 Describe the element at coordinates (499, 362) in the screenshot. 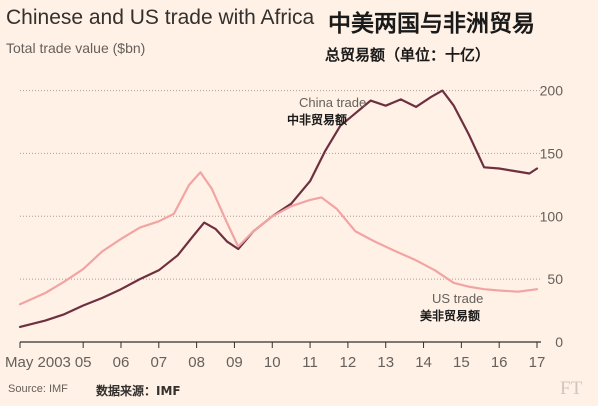

I see `x-tick-label-16: 16` at that location.